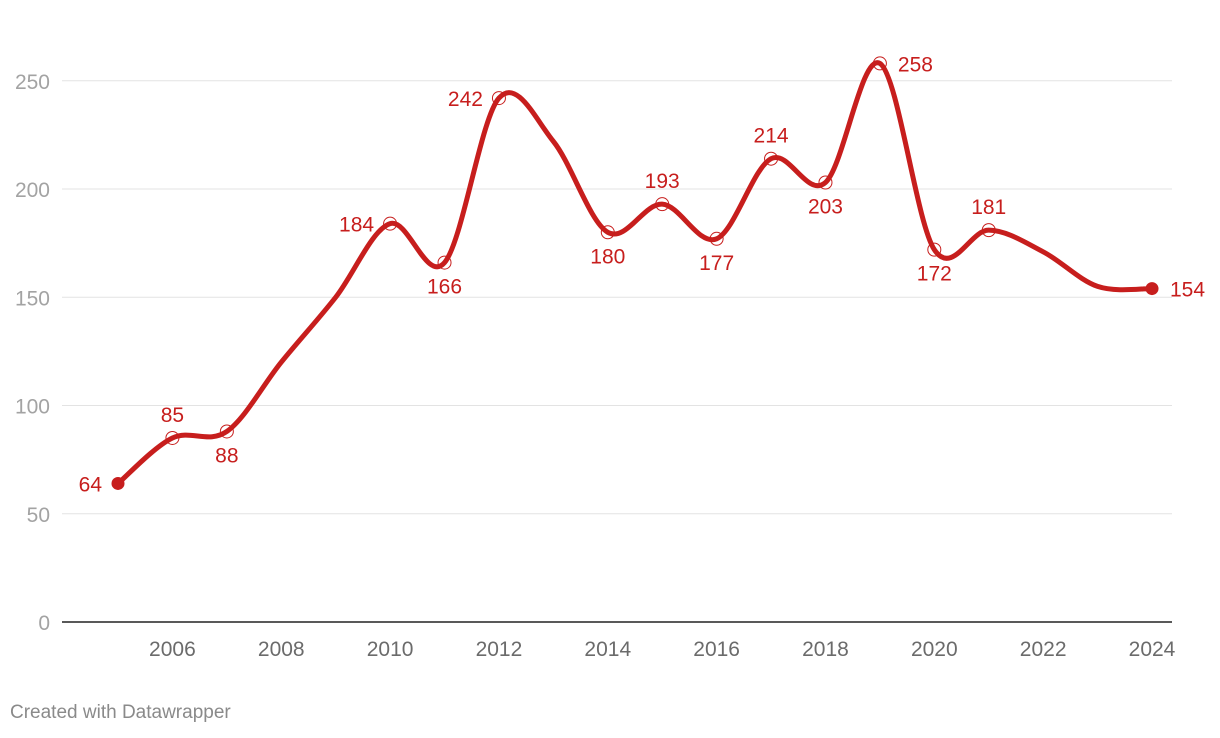 The image size is (1220, 738). Describe the element at coordinates (716, 649) in the screenshot. I see `x-tick-label: 2016` at that location.